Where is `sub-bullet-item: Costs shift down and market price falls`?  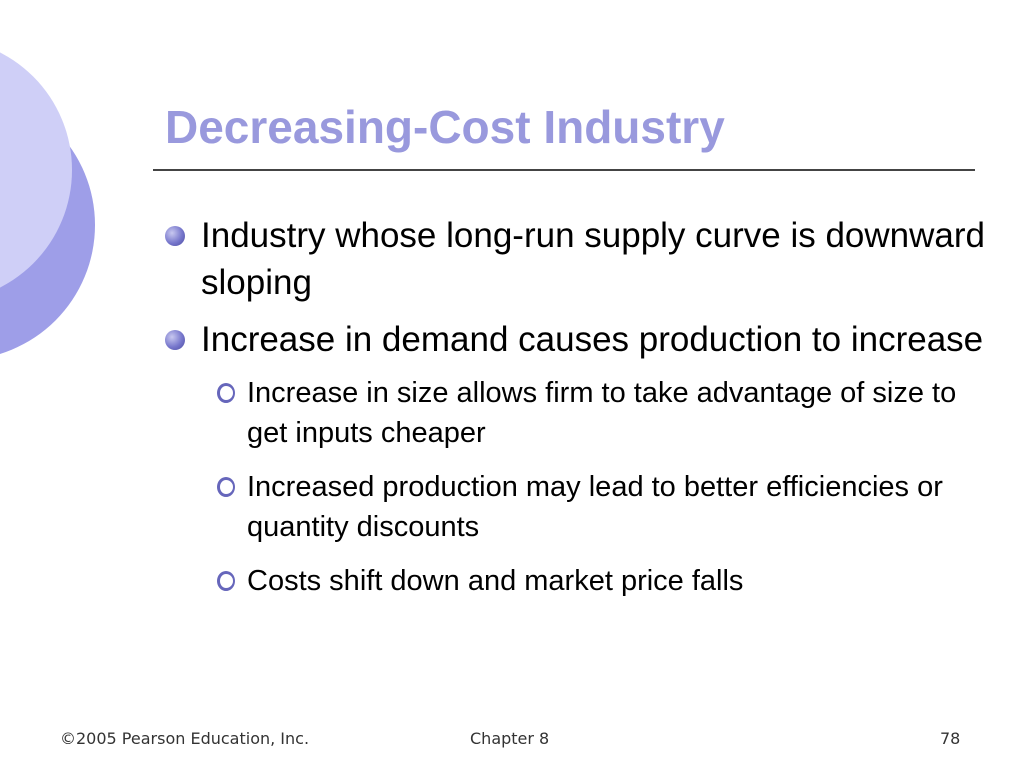
sub-bullet-item: Costs shift down and market price falls is located at coordinates (575, 581).